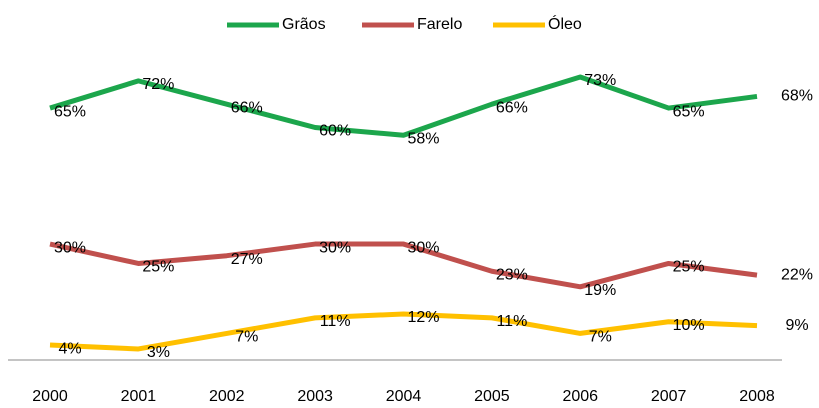 The height and width of the screenshot is (408, 819). What do you see at coordinates (227, 396) in the screenshot?
I see `x-tick-label: 2002` at bounding box center [227, 396].